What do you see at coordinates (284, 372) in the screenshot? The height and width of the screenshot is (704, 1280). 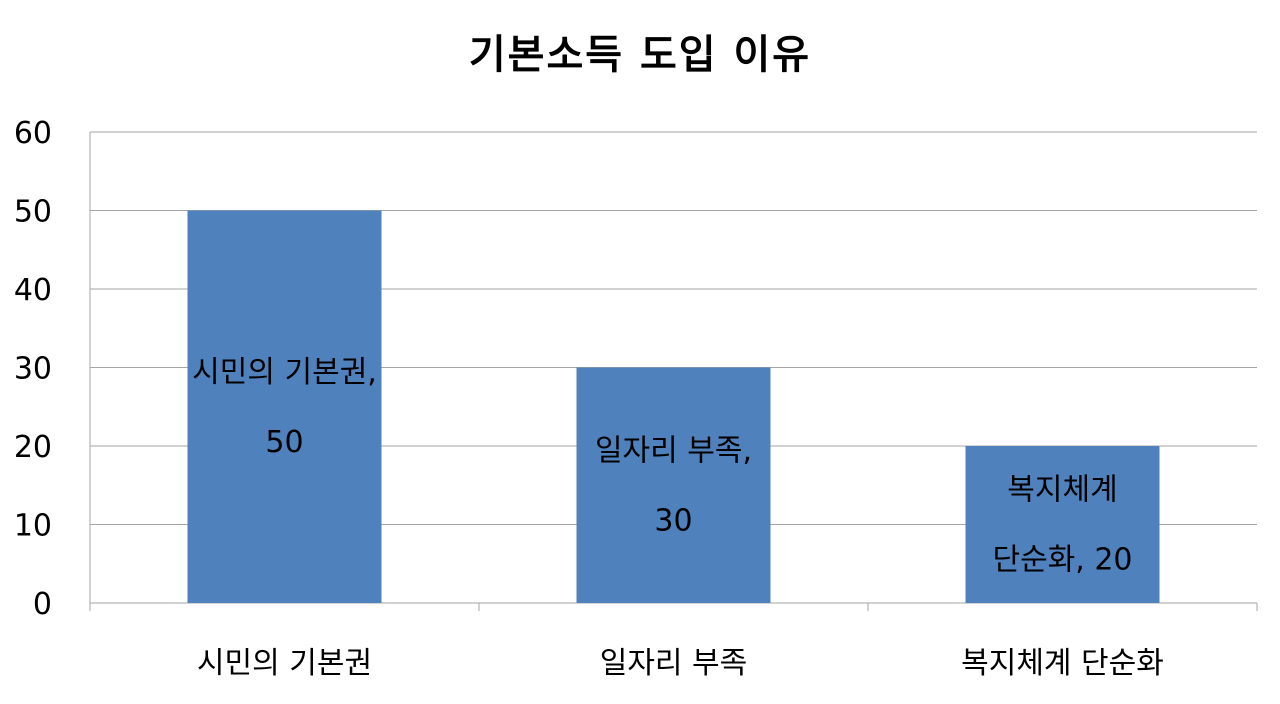 I see `data-label: 시민의 기본권,` at bounding box center [284, 372].